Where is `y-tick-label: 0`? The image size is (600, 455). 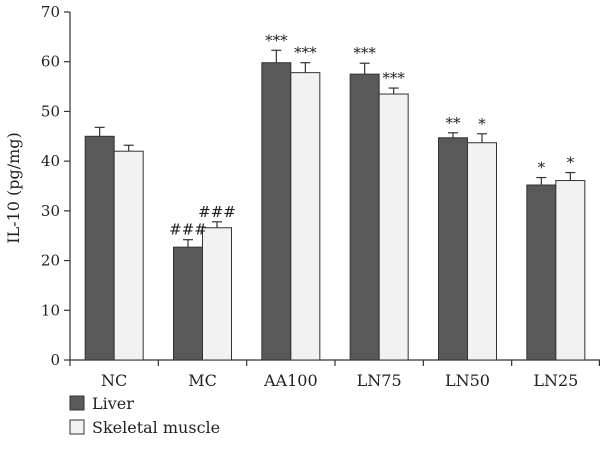 y-tick-label: 0 is located at coordinates (55, 360).